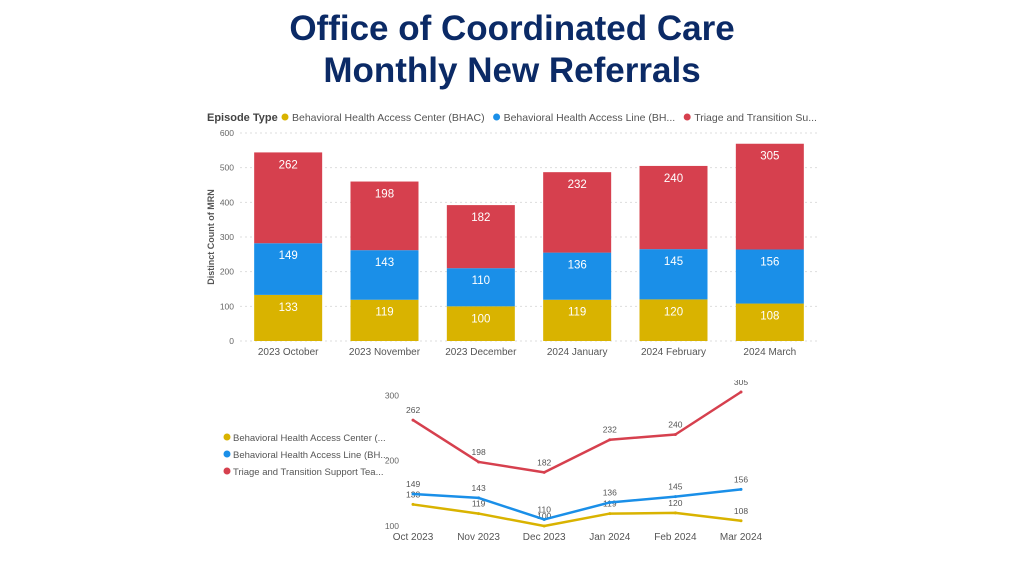 This screenshot has width=1024, height=576. What do you see at coordinates (610, 430) in the screenshot?
I see `point-label: 232` at bounding box center [610, 430].